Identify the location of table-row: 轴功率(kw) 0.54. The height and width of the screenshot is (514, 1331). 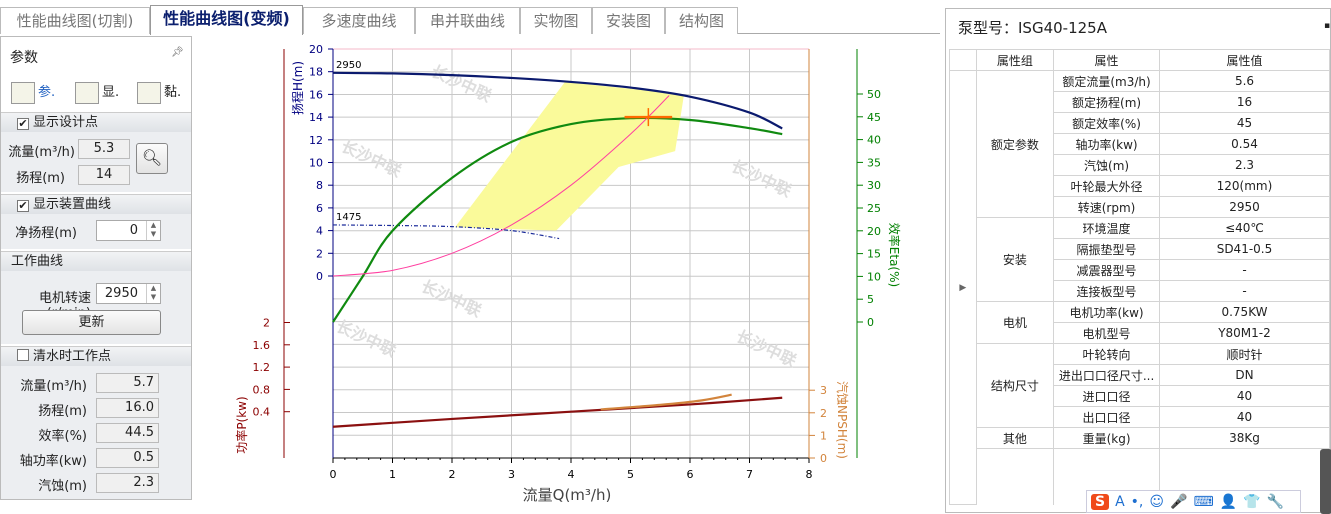
(1140, 144).